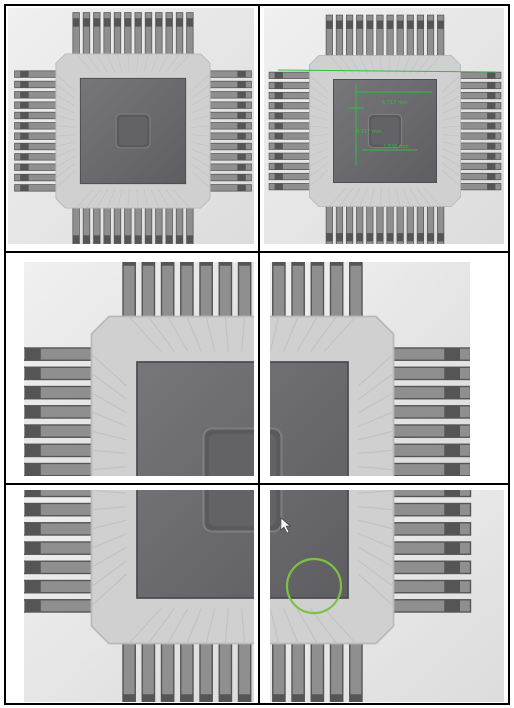 This screenshot has height=708, width=514. What do you see at coordinates (387, 117) in the screenshot?
I see `measurement-overlay` at bounding box center [387, 117].